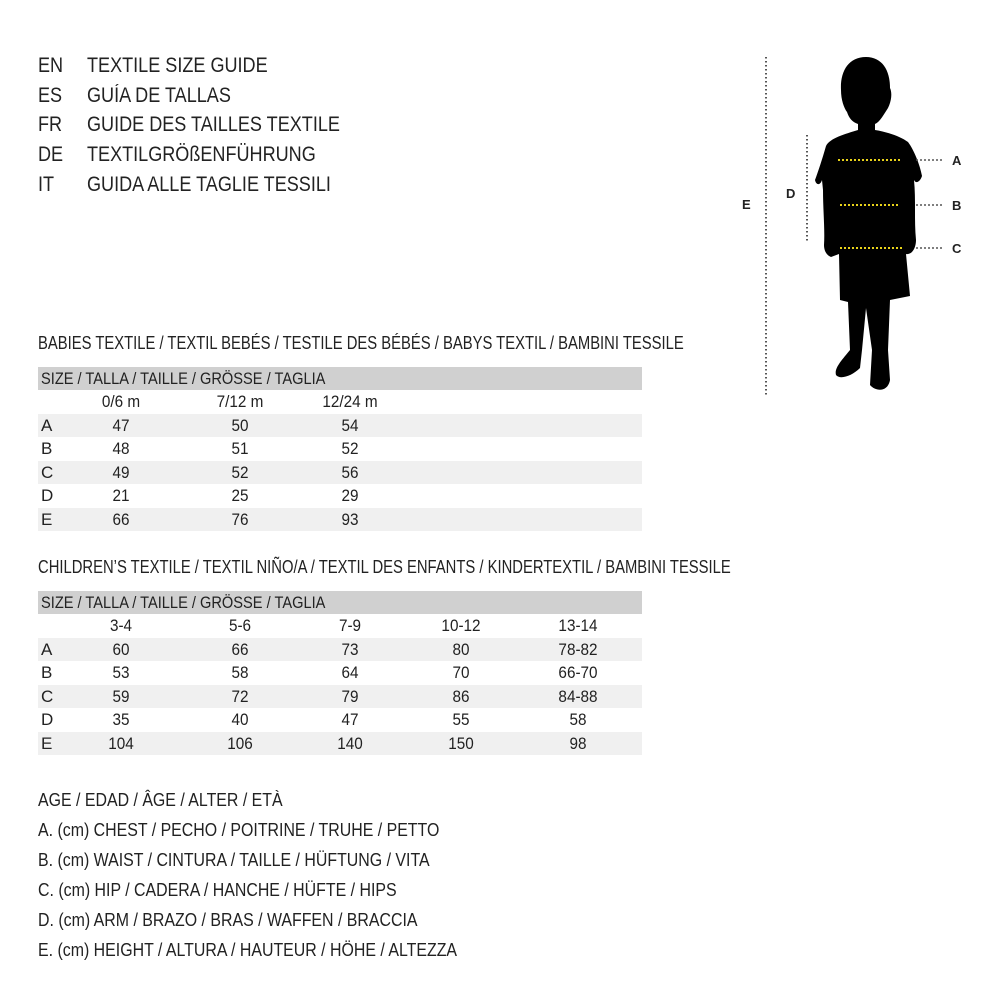  What do you see at coordinates (50, 124) in the screenshot?
I see `lang-code: FR` at bounding box center [50, 124].